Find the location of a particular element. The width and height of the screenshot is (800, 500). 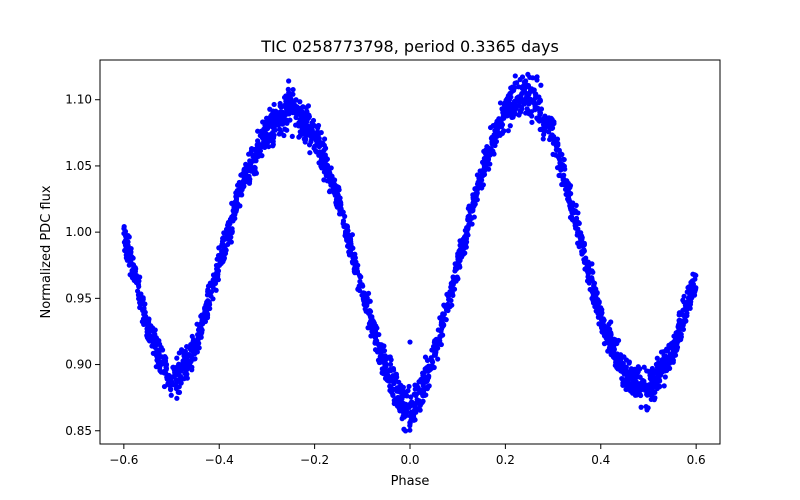

y-tick-label: 0.95 is located at coordinates (78, 298).